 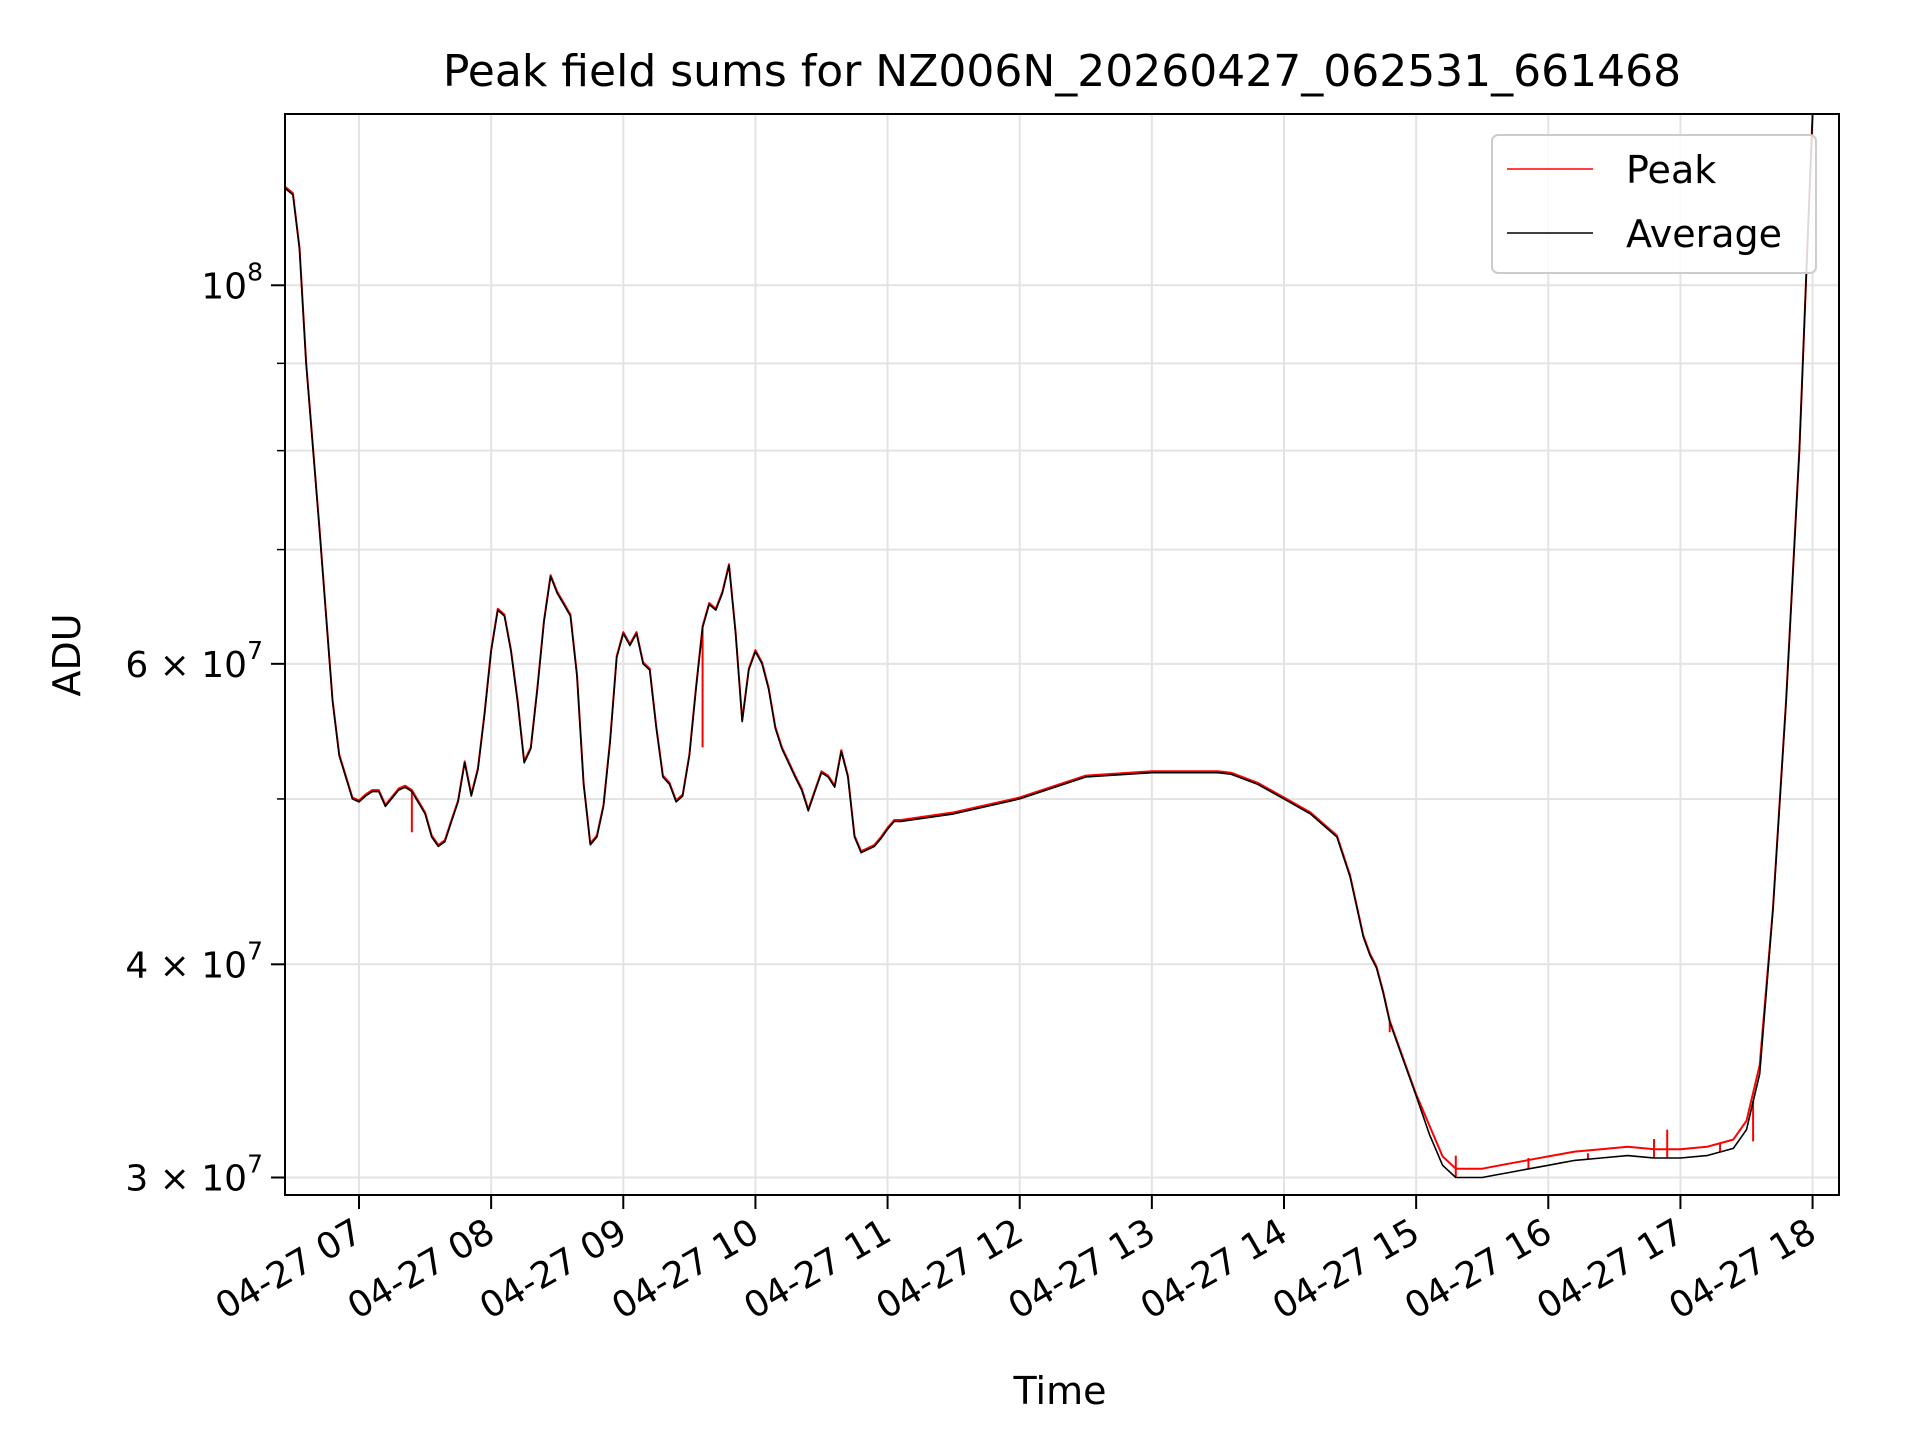 I want to click on x-tick-label: 04-27 17, so click(x=1610, y=1269).